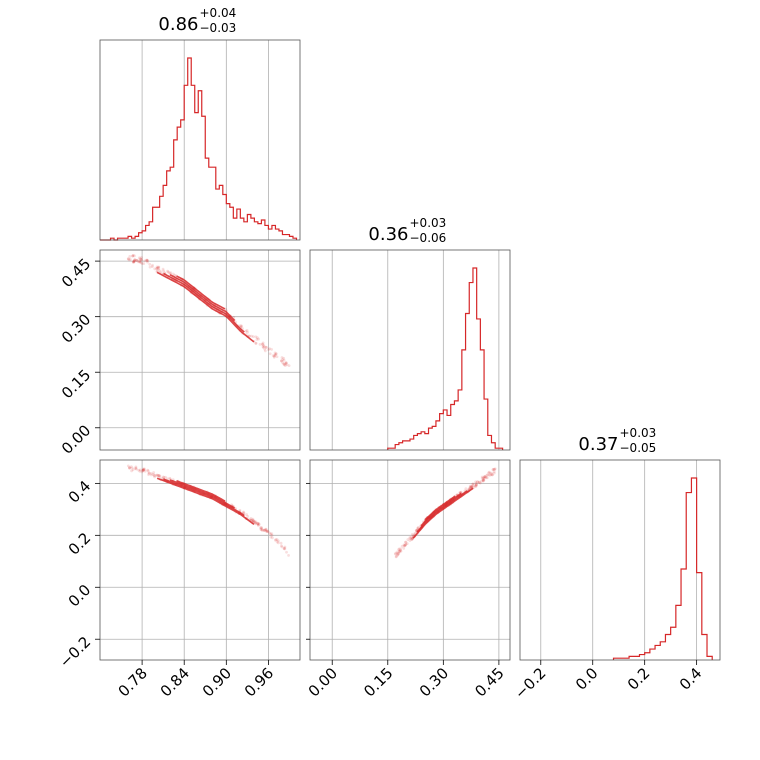  Describe the element at coordinates (217, 682) in the screenshot. I see `x-tick-label: 0.90` at that location.